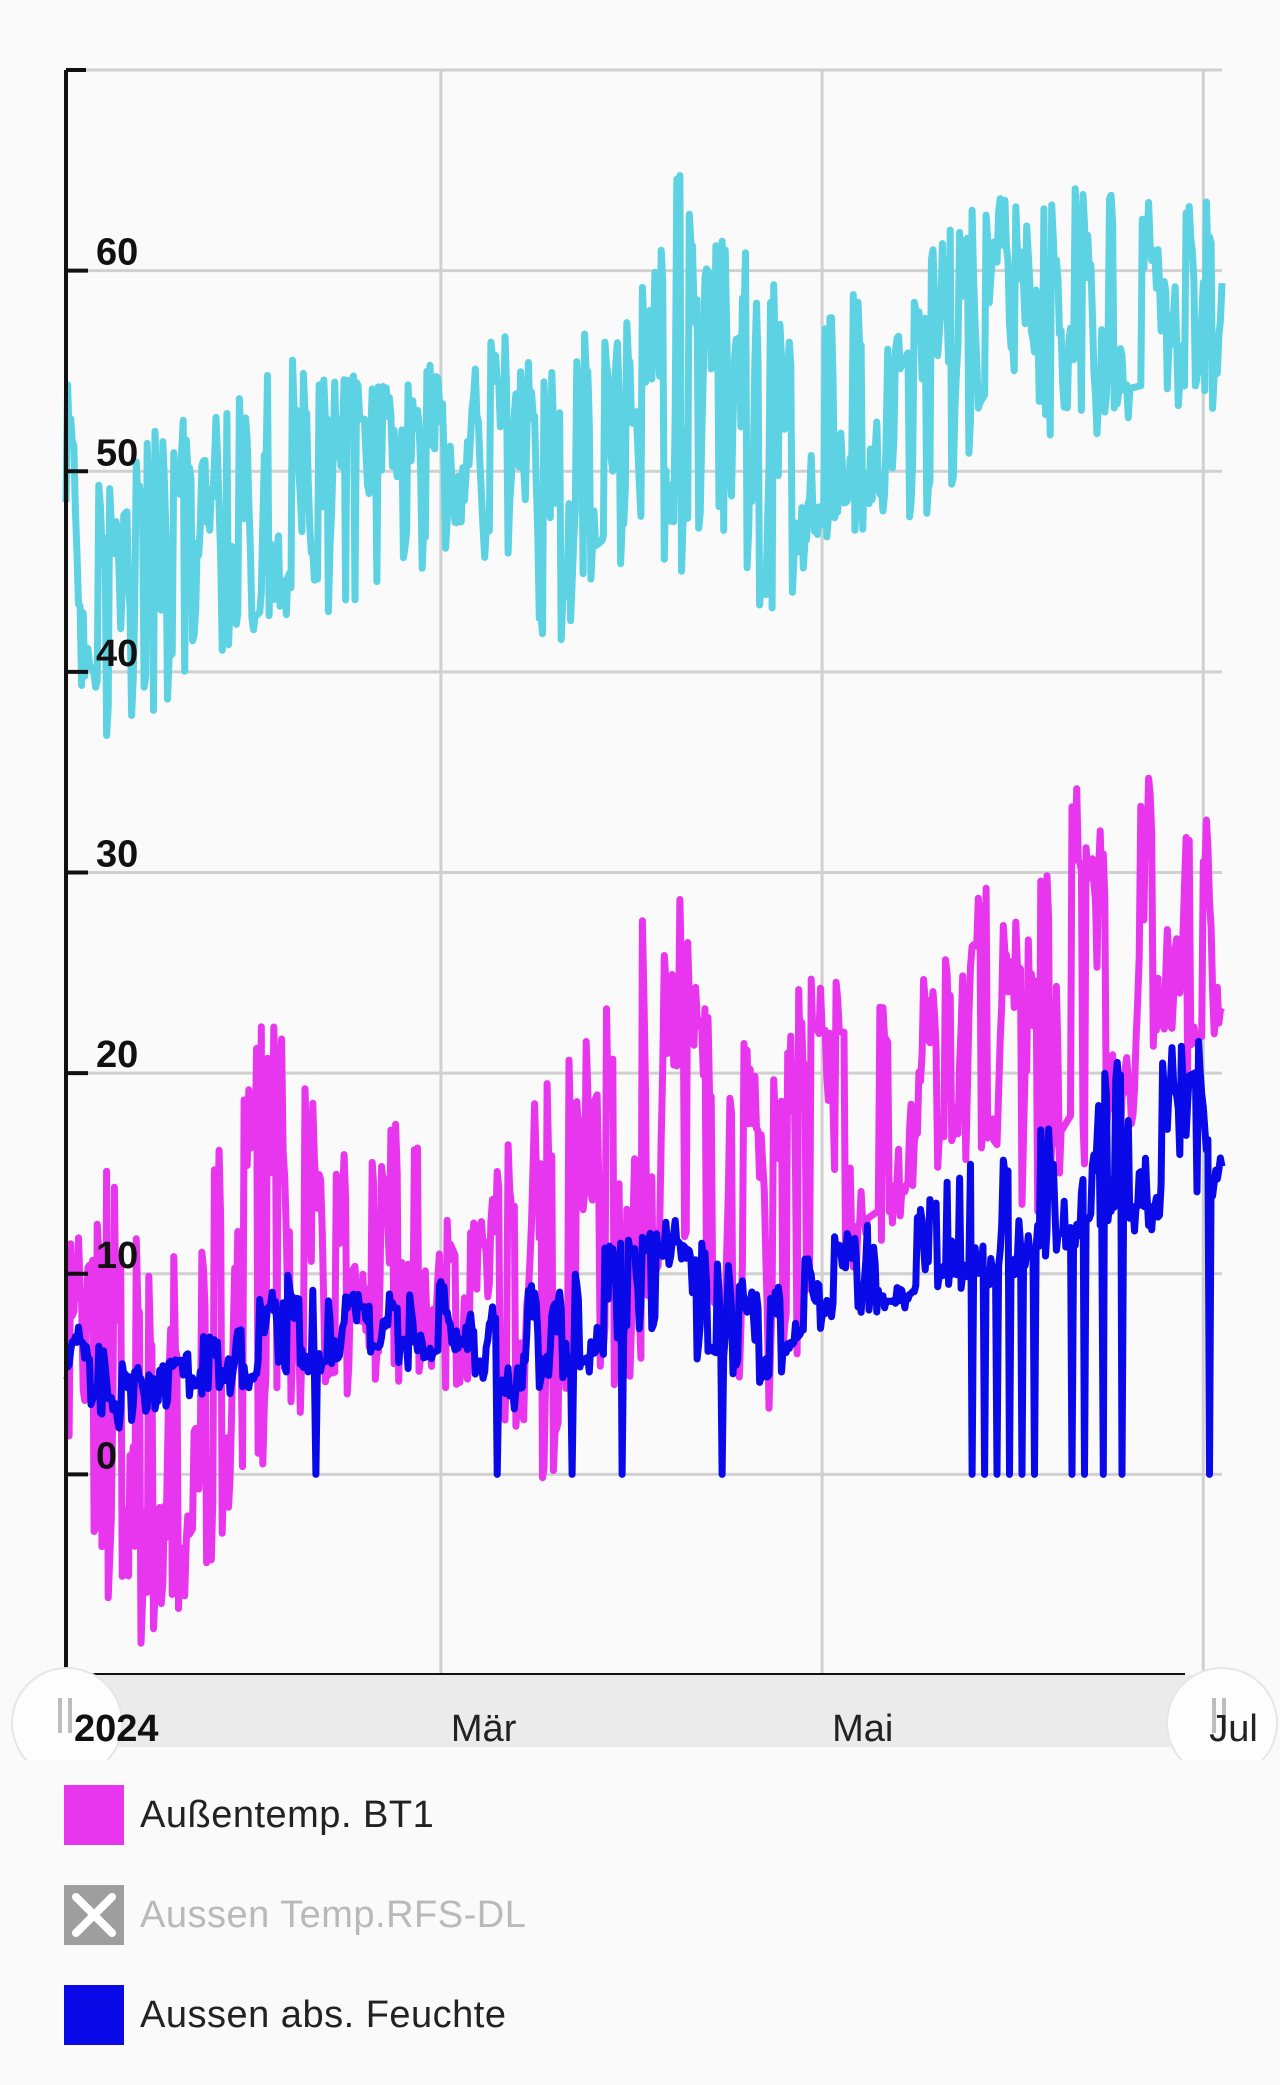 This screenshot has width=1280, height=2085. Describe the element at coordinates (484, 1729) in the screenshot. I see `x-tick-label: Mär` at that location.